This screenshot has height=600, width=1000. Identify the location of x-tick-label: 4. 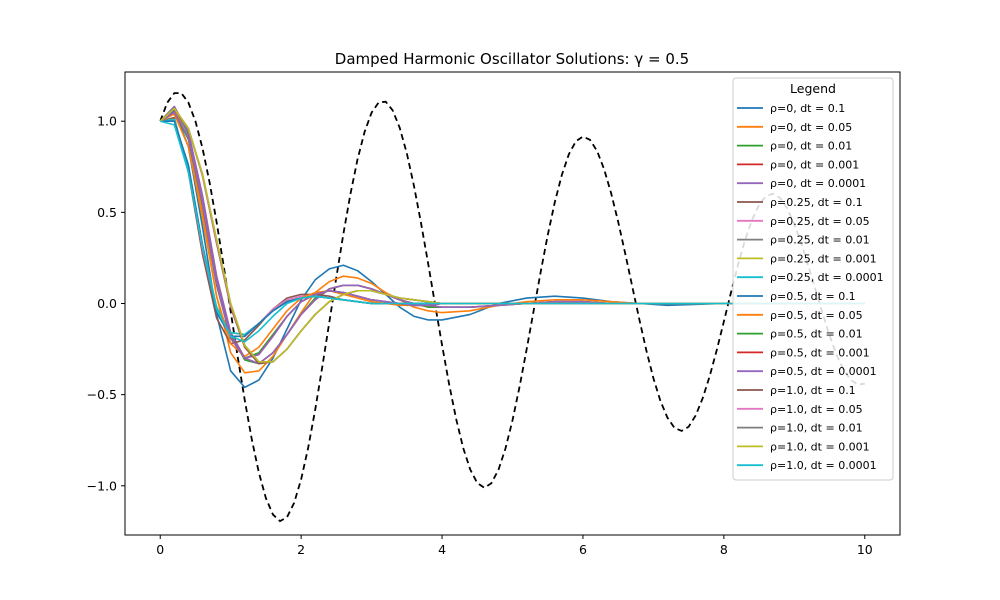
(442, 549).